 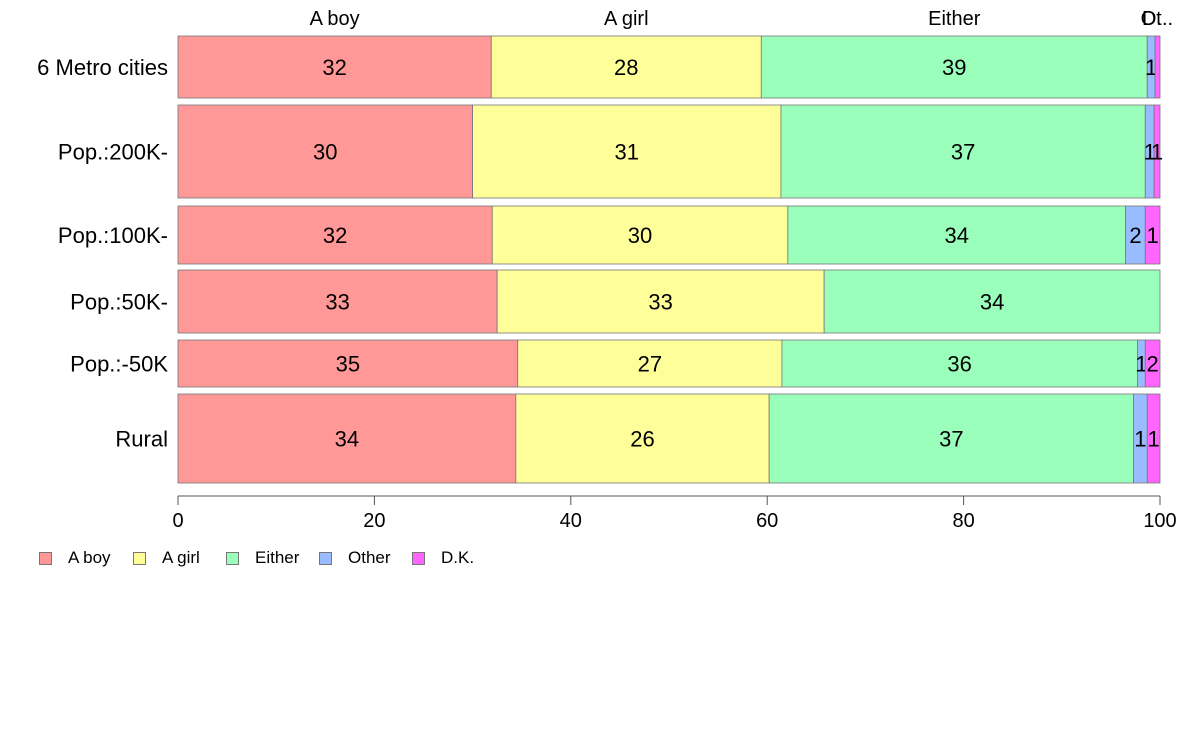 I want to click on category-label-pop-50k: Pop.:-50K, so click(x=119, y=364).